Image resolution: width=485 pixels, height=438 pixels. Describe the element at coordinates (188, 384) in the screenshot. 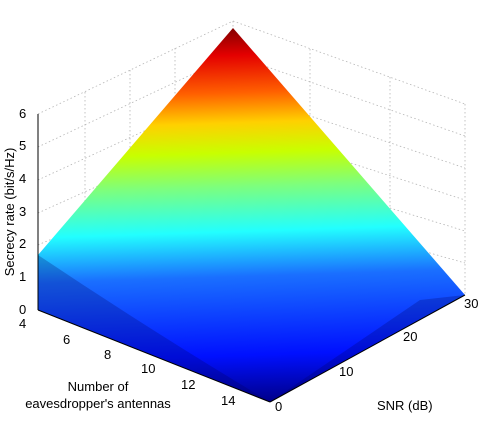

I see `x-tick-12: 12` at that location.